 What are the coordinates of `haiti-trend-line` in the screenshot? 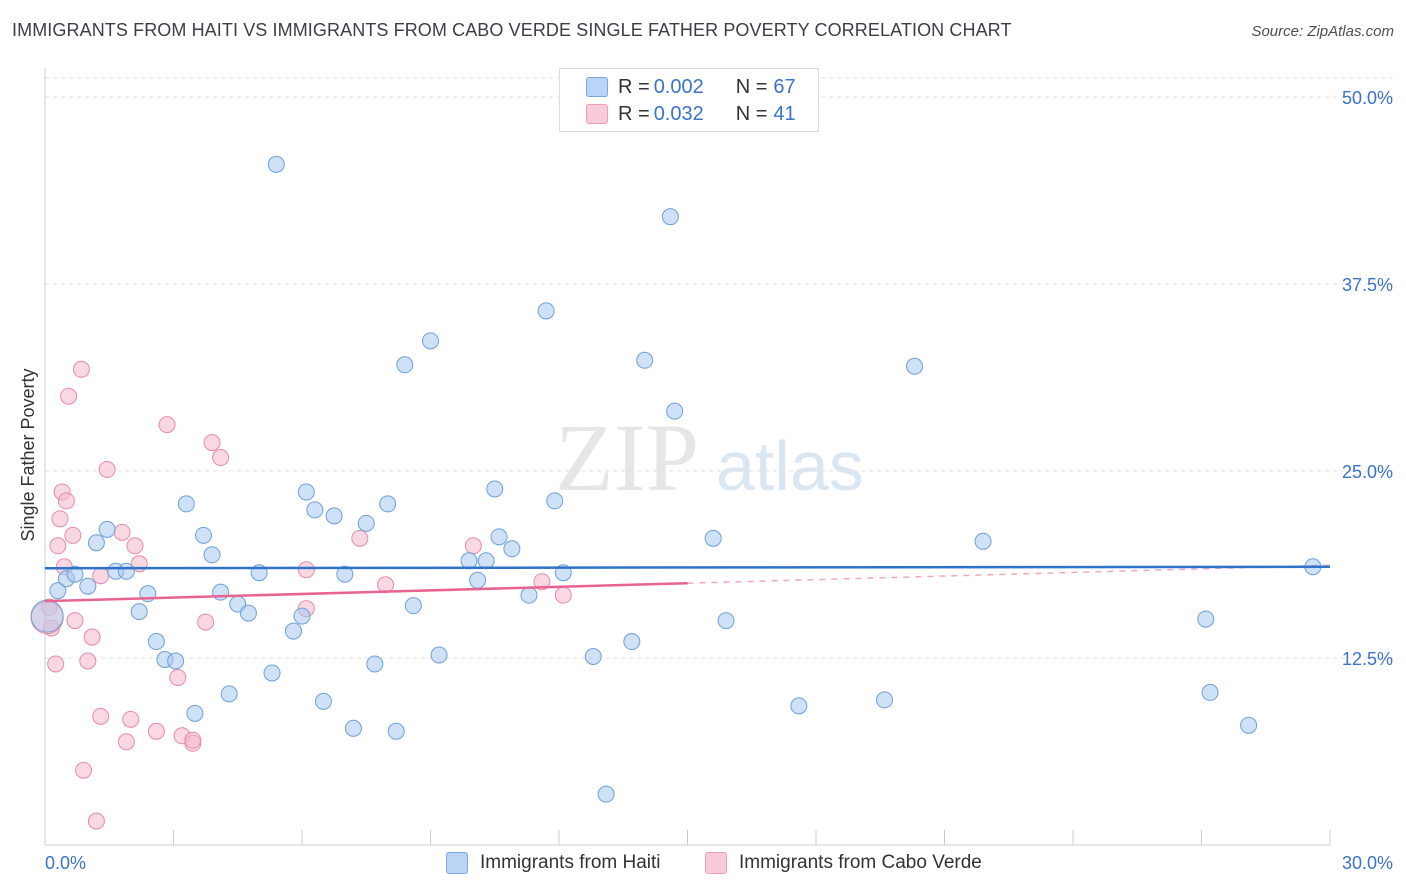 It's located at (687, 567).